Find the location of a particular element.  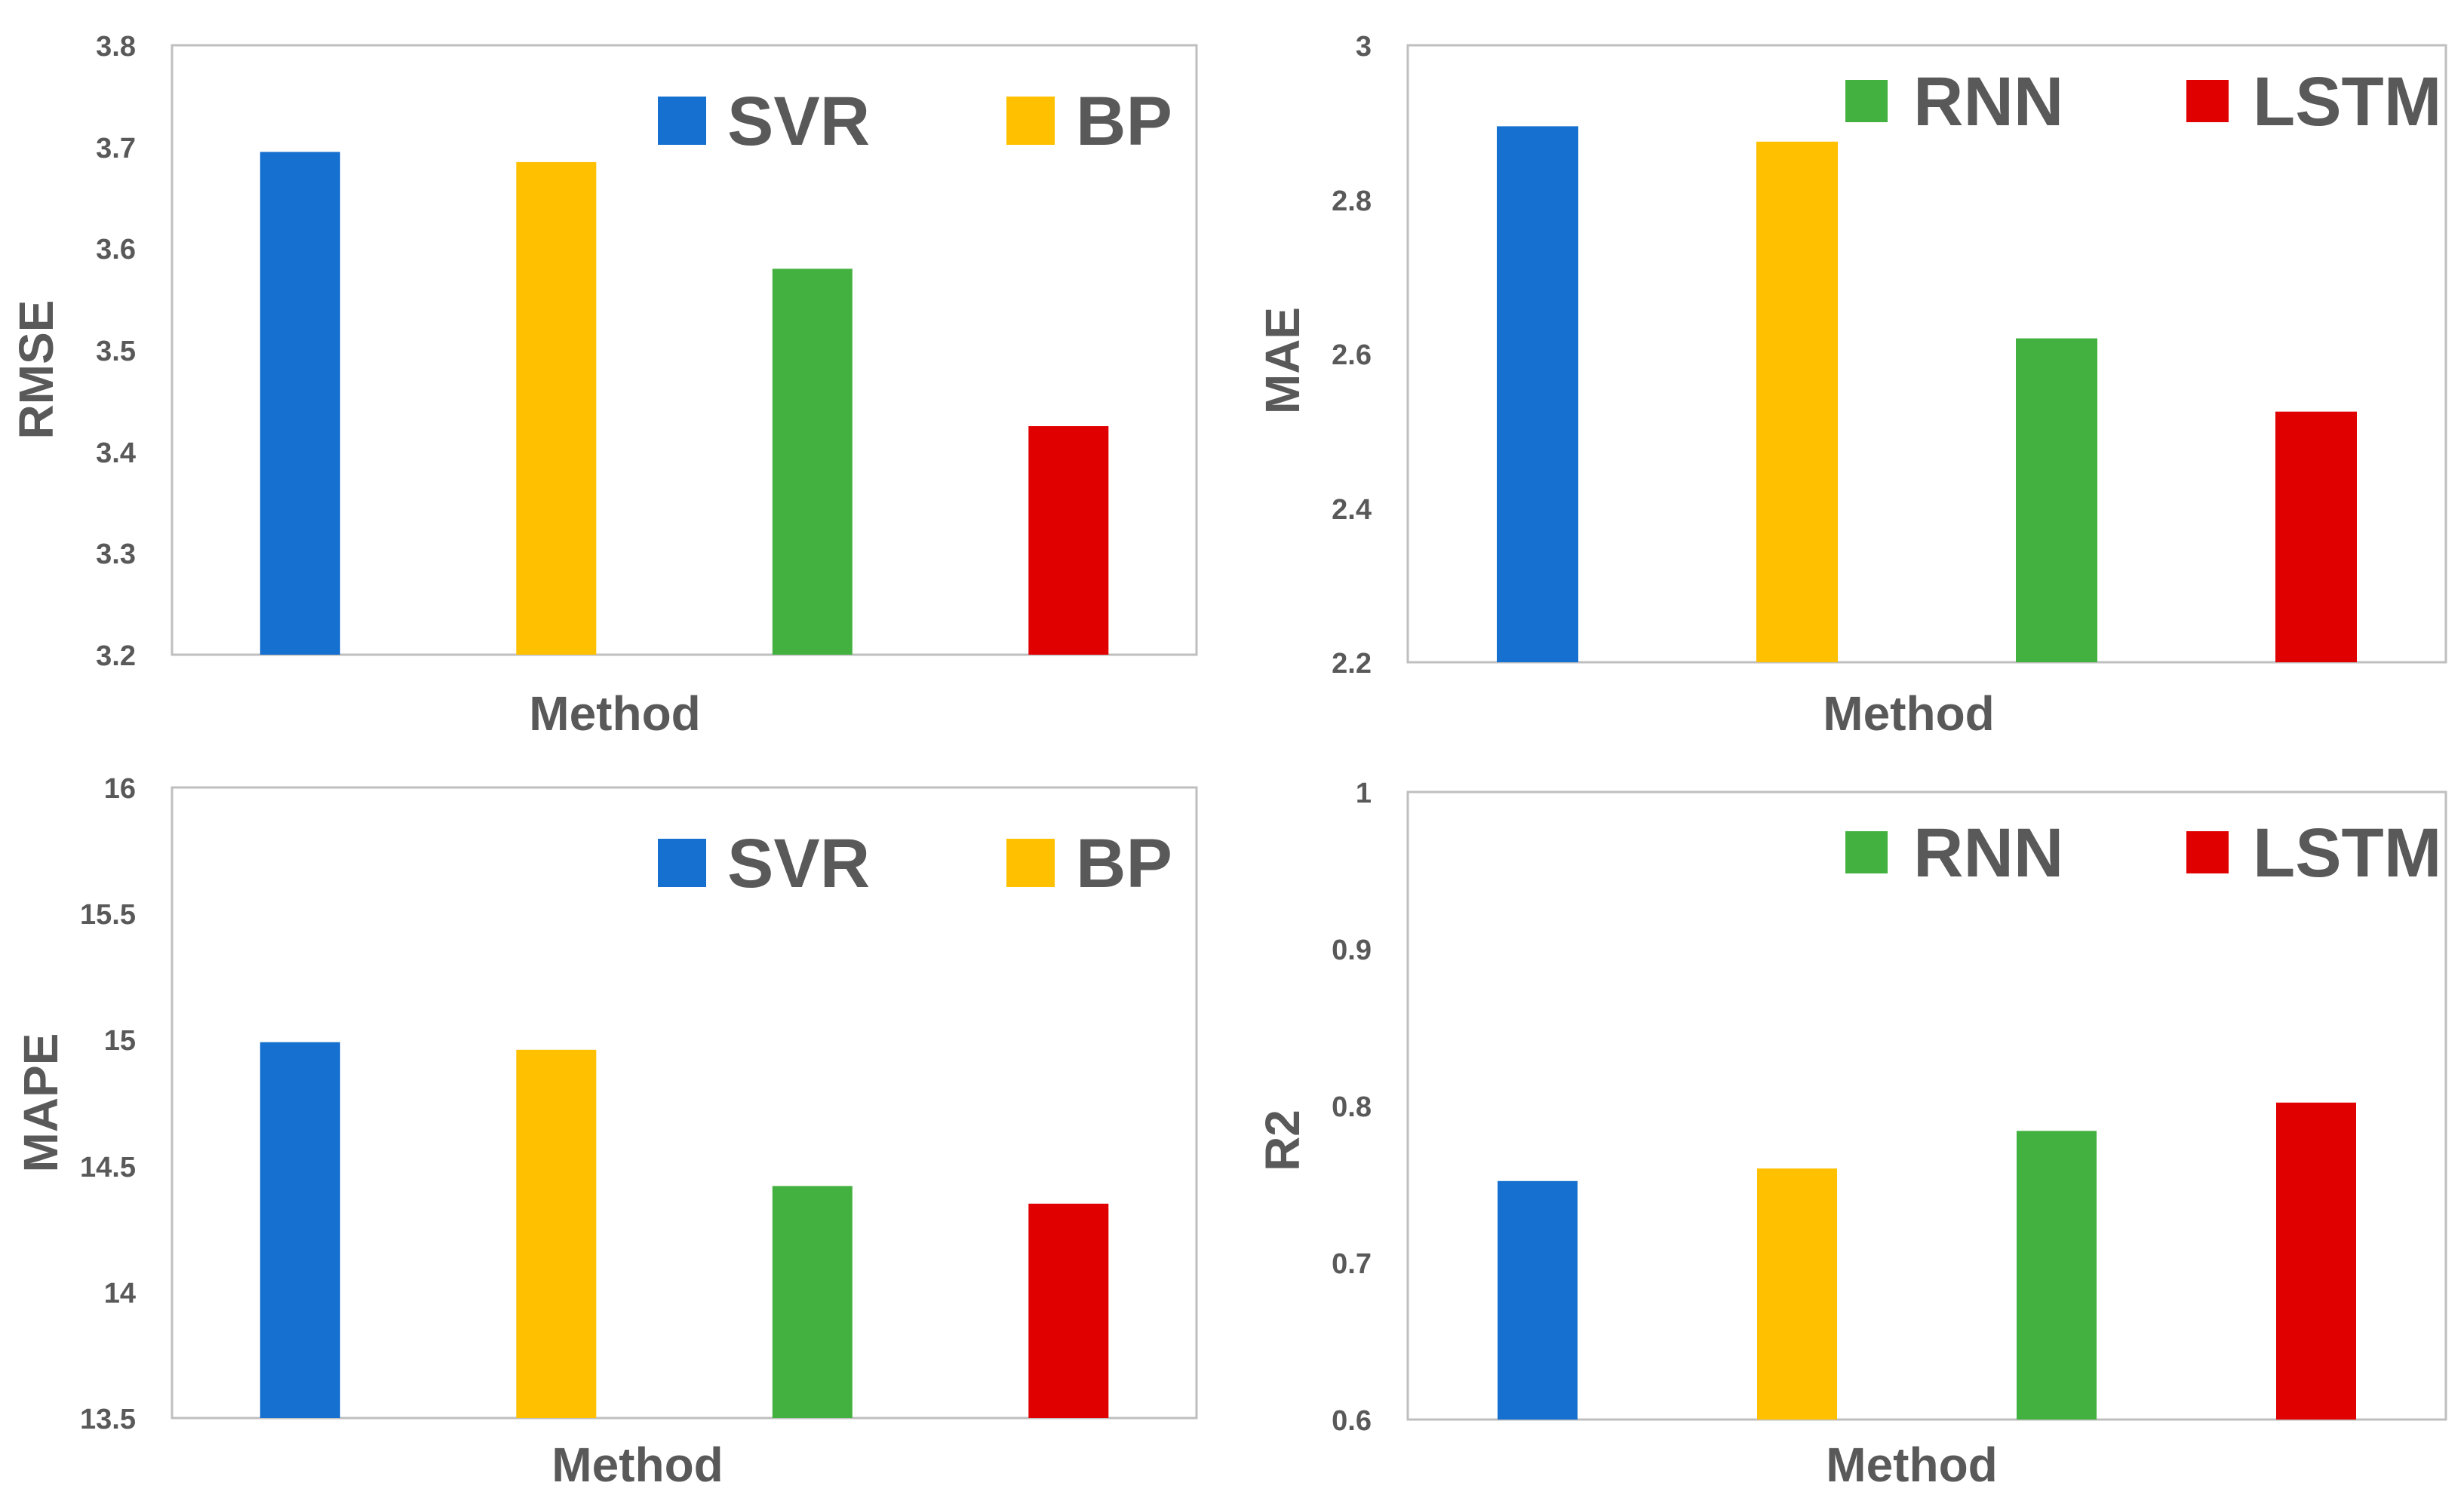

y-tick-mae-2: 2.6 is located at coordinates (1352, 355).